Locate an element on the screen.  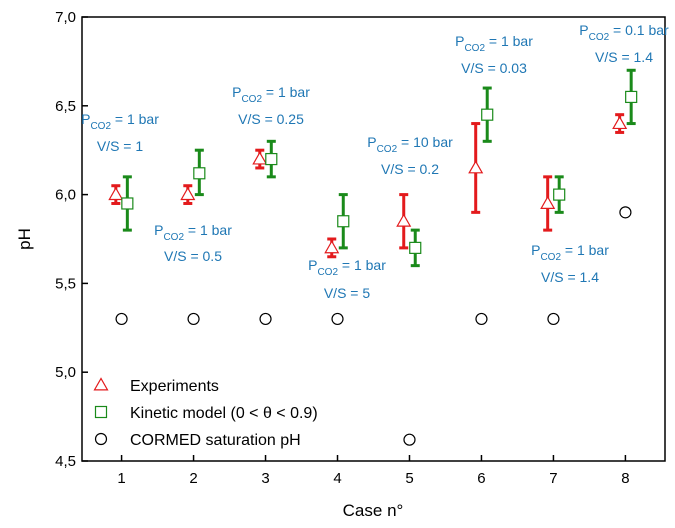
x-tick-label: 6 is located at coordinates (481, 478).